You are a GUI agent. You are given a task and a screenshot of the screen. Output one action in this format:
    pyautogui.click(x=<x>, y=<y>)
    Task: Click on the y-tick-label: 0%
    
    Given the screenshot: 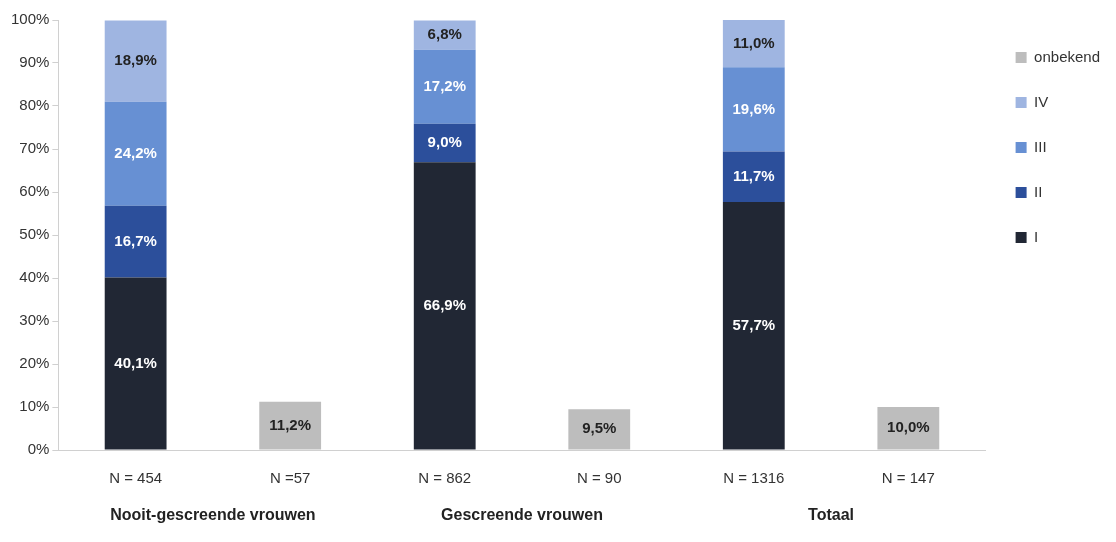 What is the action you would take?
    pyautogui.click(x=38, y=449)
    